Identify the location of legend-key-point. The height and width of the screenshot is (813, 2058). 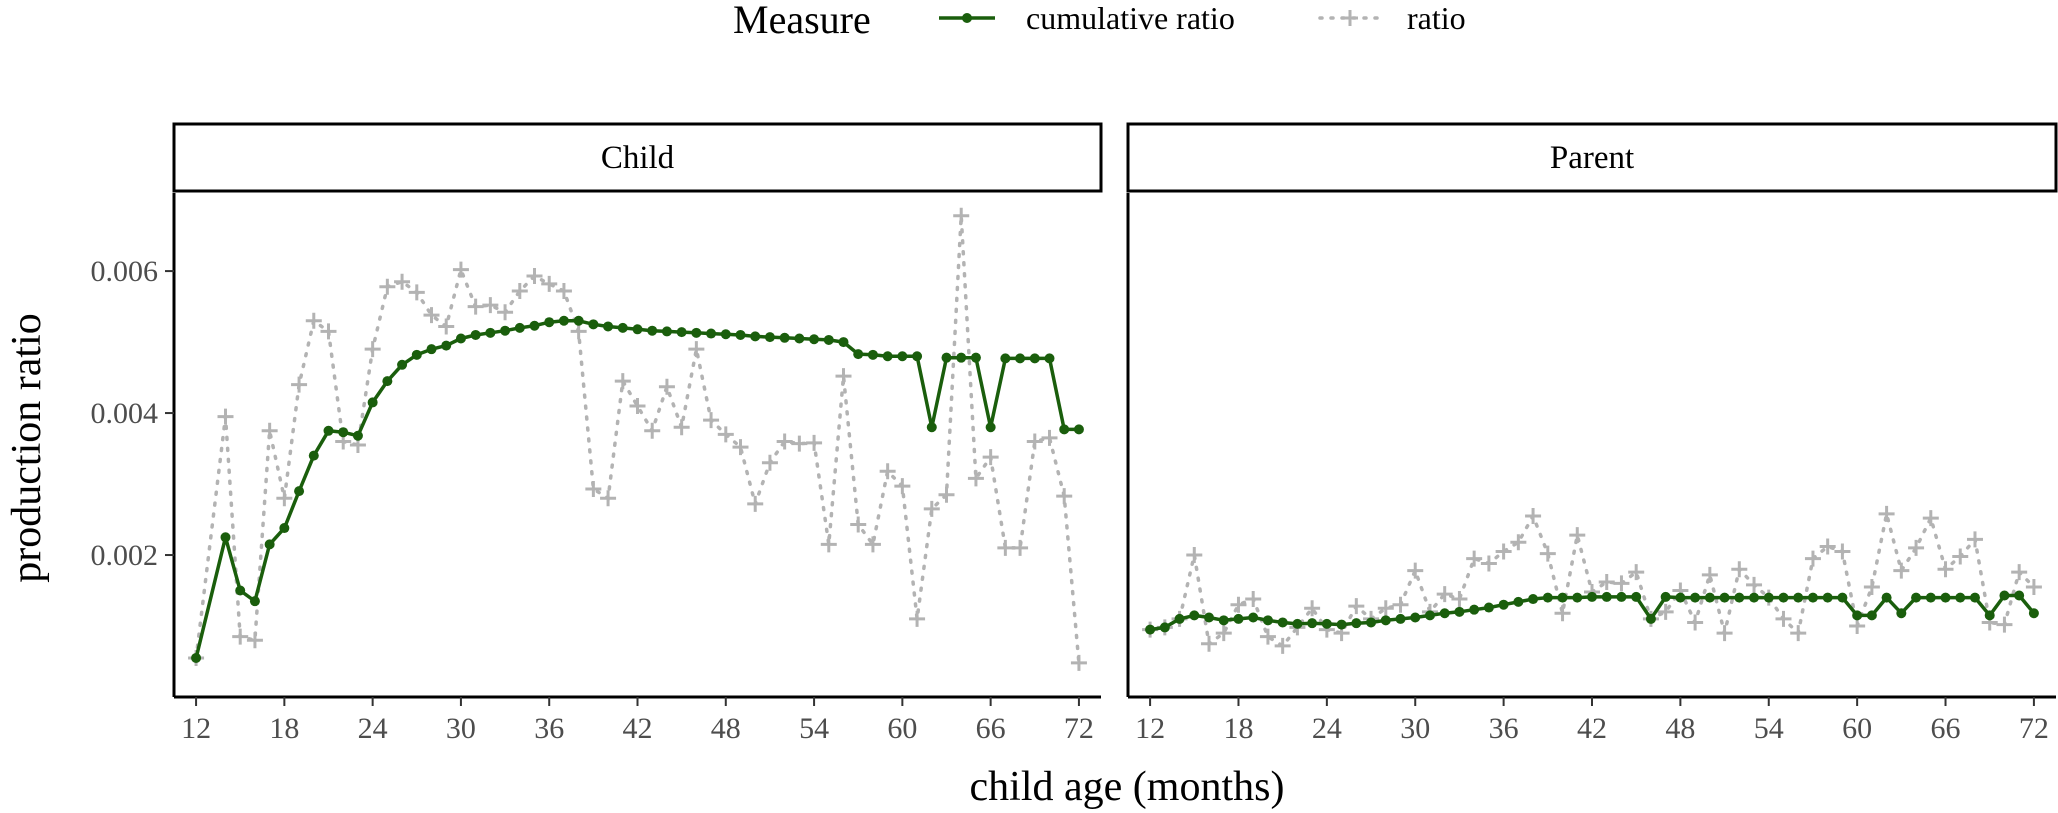
(967, 18).